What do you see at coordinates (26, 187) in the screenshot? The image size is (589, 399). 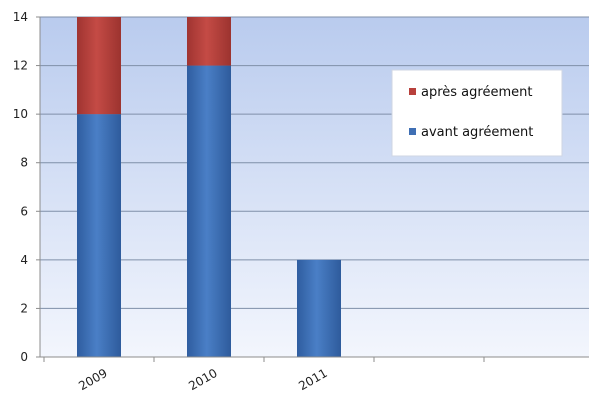 I see `y-tick-labels: 0 2 4 6 8 10 12 14` at bounding box center [26, 187].